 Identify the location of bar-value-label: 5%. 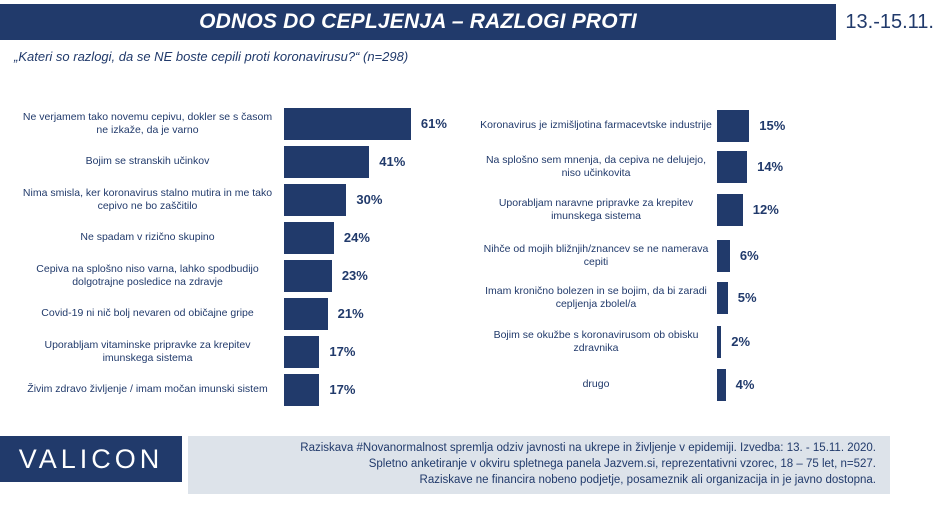
(747, 297).